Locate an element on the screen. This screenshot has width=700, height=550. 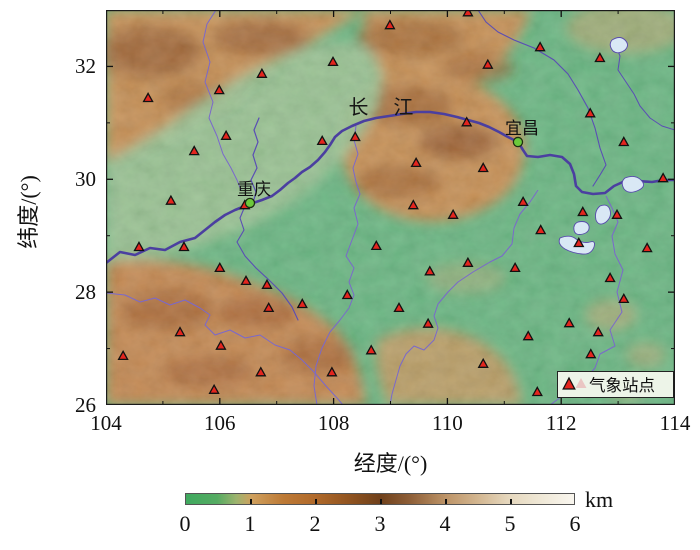
x-tick-label: 110 is located at coordinates (447, 423).